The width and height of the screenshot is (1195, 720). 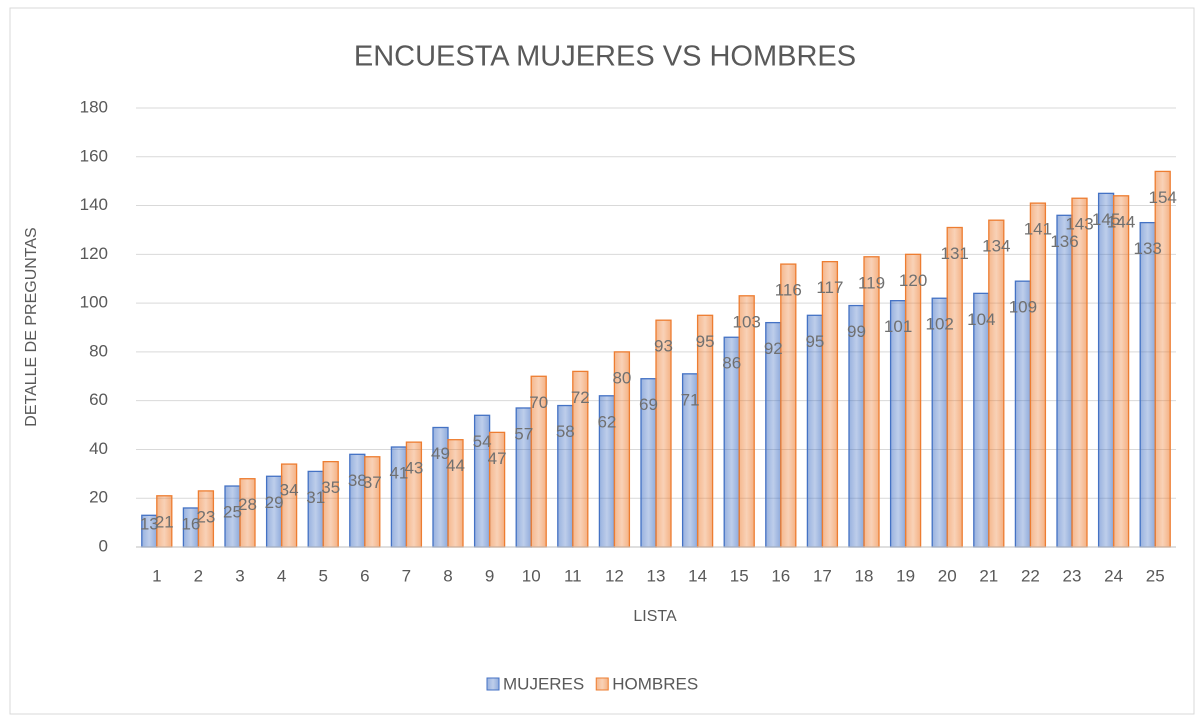 What do you see at coordinates (614, 575) in the screenshot?
I see `x-tick-label: 12` at bounding box center [614, 575].